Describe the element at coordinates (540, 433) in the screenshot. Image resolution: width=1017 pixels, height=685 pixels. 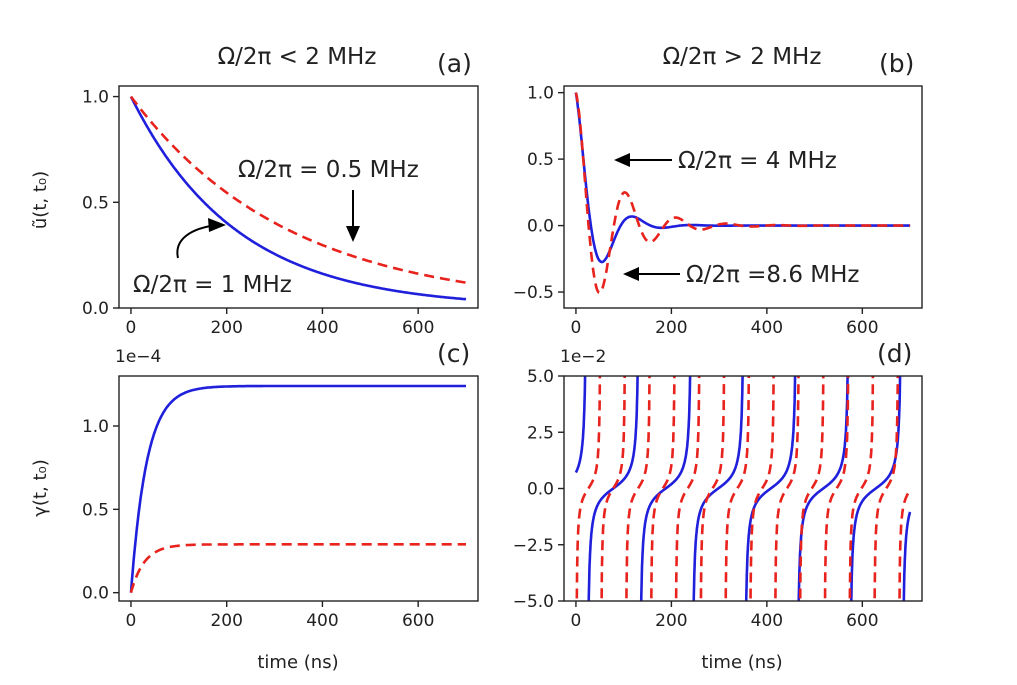
I see `y-tick-label: 2.5` at that location.